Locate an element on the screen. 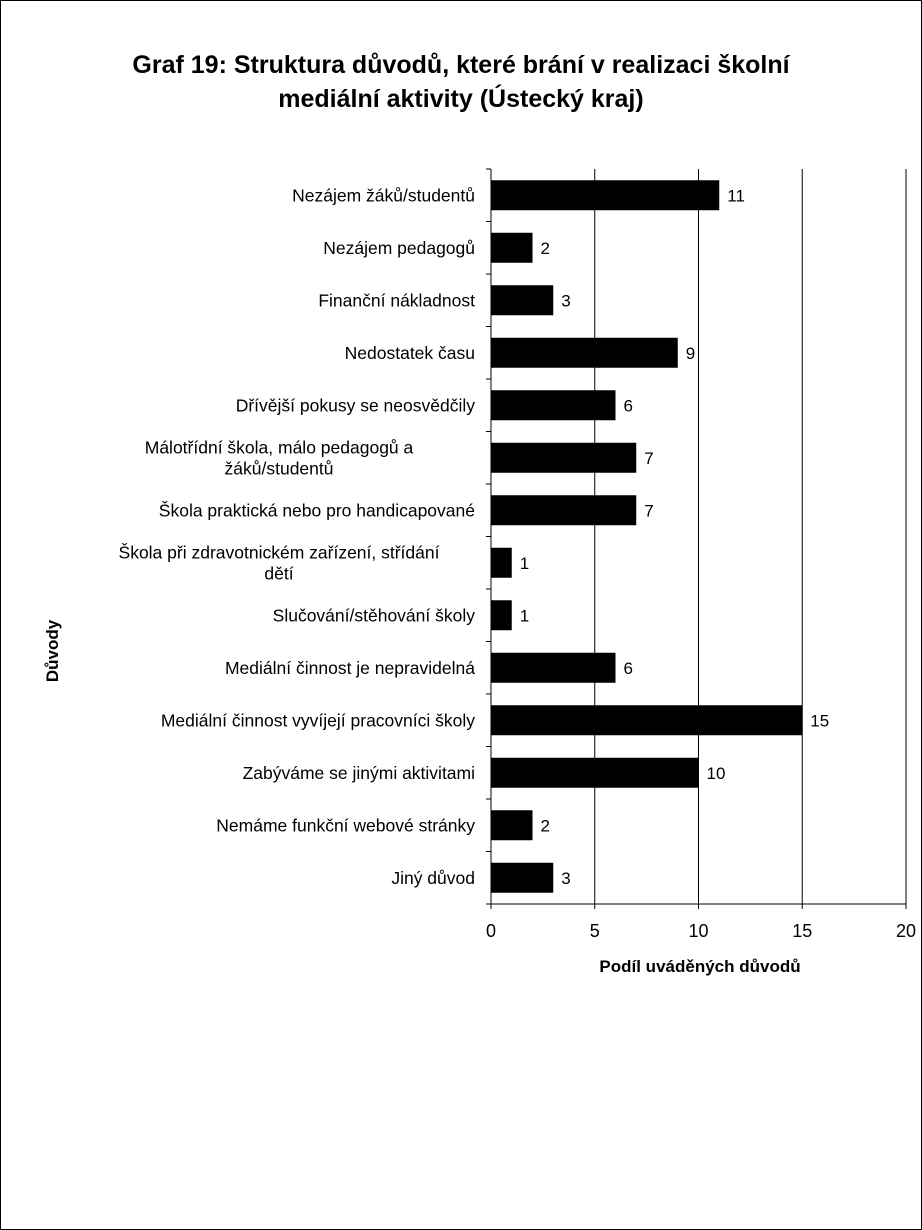  x-tick-label-5: 5 is located at coordinates (595, 931).